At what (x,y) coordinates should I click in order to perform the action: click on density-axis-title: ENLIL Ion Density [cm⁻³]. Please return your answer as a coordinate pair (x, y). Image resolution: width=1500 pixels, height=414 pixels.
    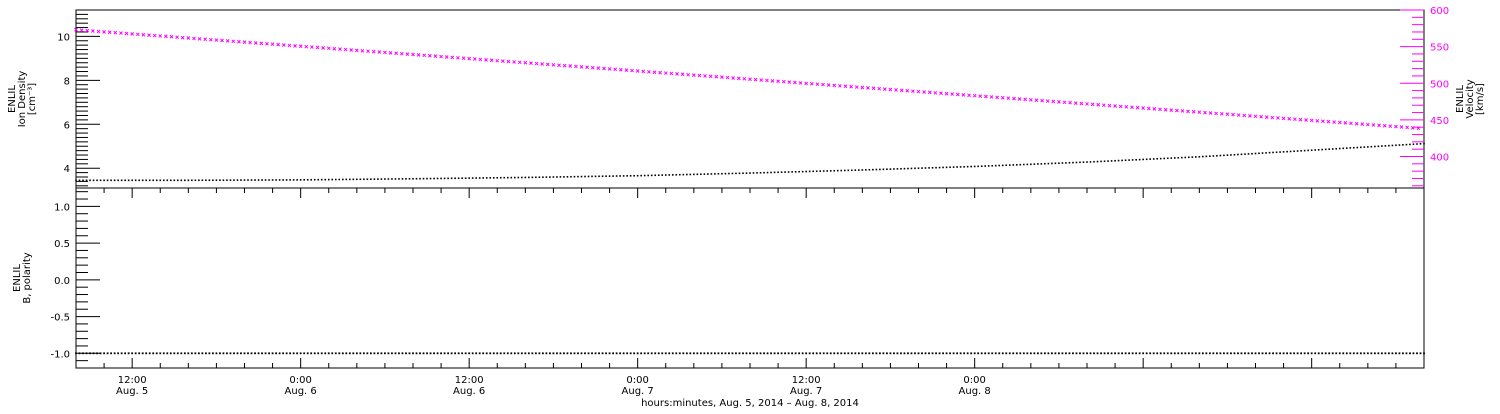
    Looking at the image, I should click on (22, 99).